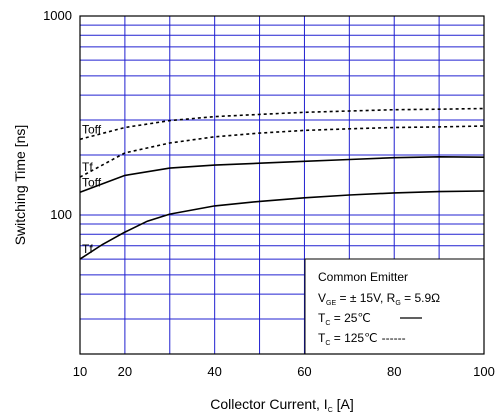 This screenshot has height=416, width=497. I want to click on x-axis-title: Collector Current, IC [A], so click(282, 405).